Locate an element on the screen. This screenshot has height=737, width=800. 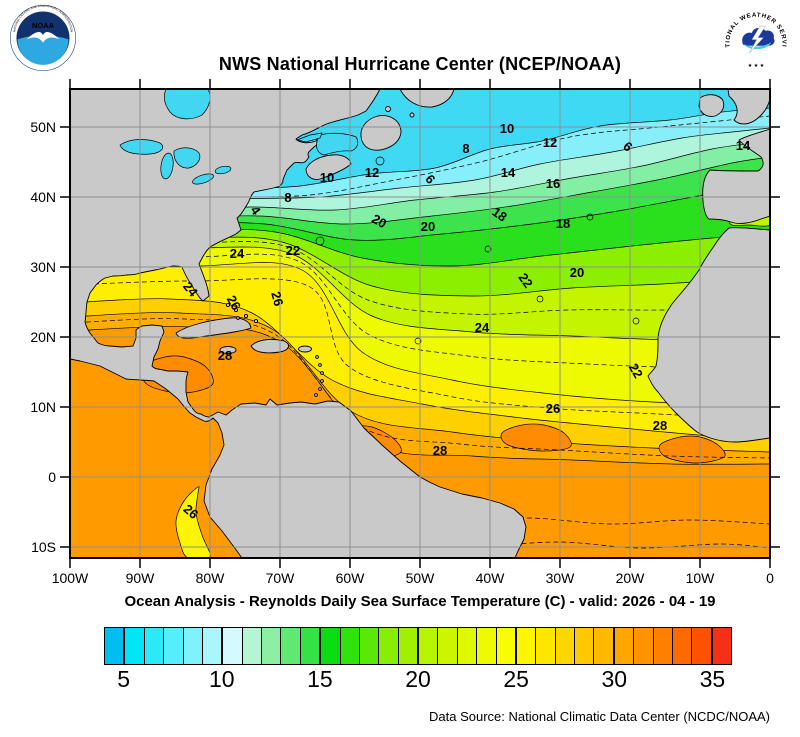
land-united-kingdom is located at coordinates (748, 107).